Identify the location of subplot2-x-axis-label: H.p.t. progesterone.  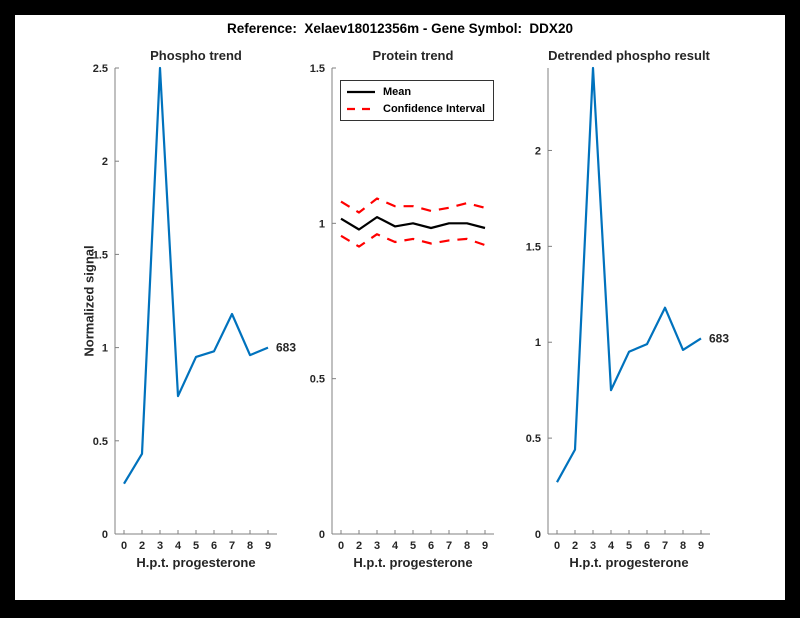
(413, 562).